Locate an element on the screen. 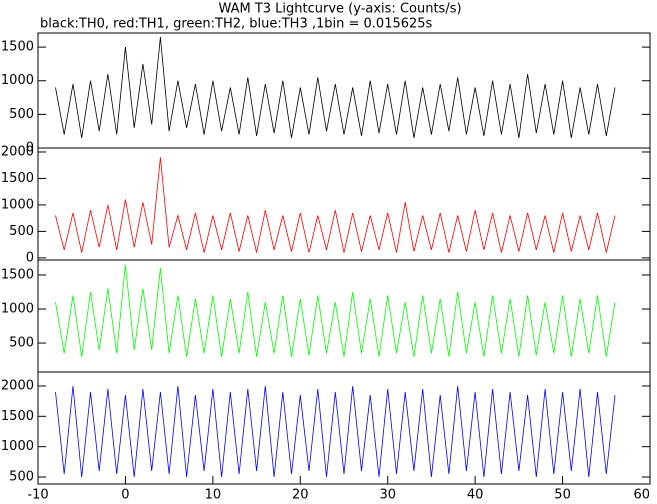 Image resolution: width=657 pixels, height=504 pixels. x-tick-label: 30 is located at coordinates (387, 495).